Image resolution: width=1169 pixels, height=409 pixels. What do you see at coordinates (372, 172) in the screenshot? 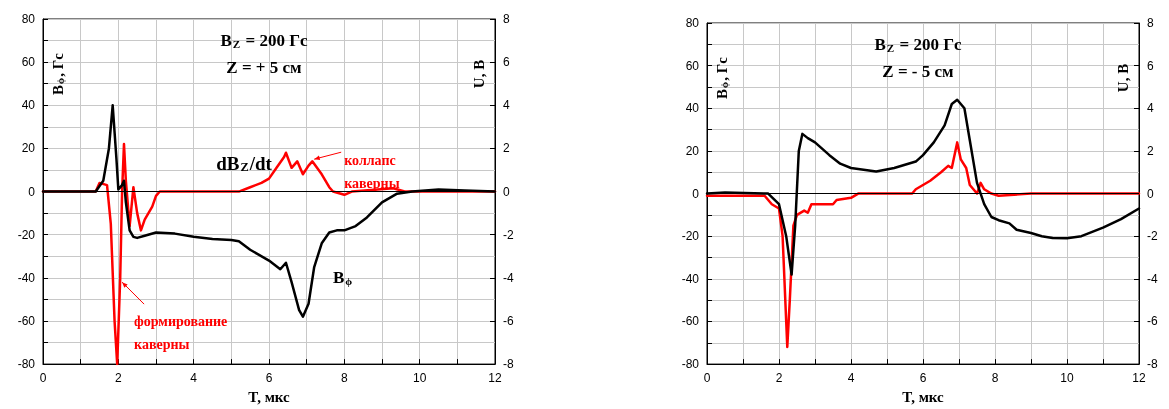
I see `annotation: коллапс каверны` at bounding box center [372, 172].